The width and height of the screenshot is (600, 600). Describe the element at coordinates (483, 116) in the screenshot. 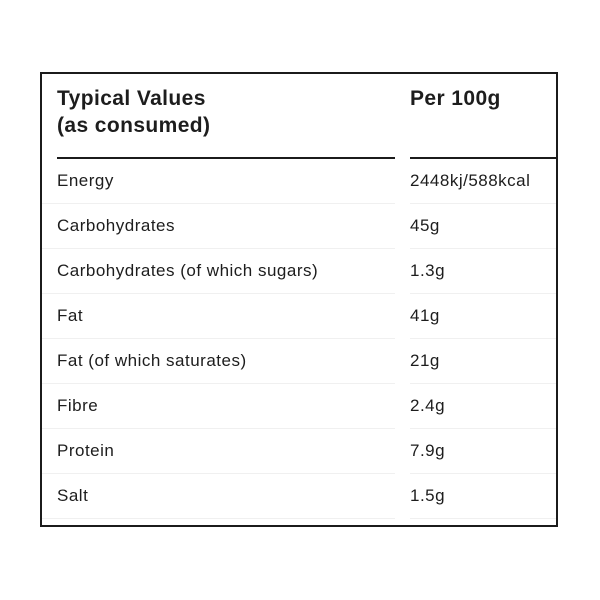

I see `header-per-100g: Per 100g` at that location.